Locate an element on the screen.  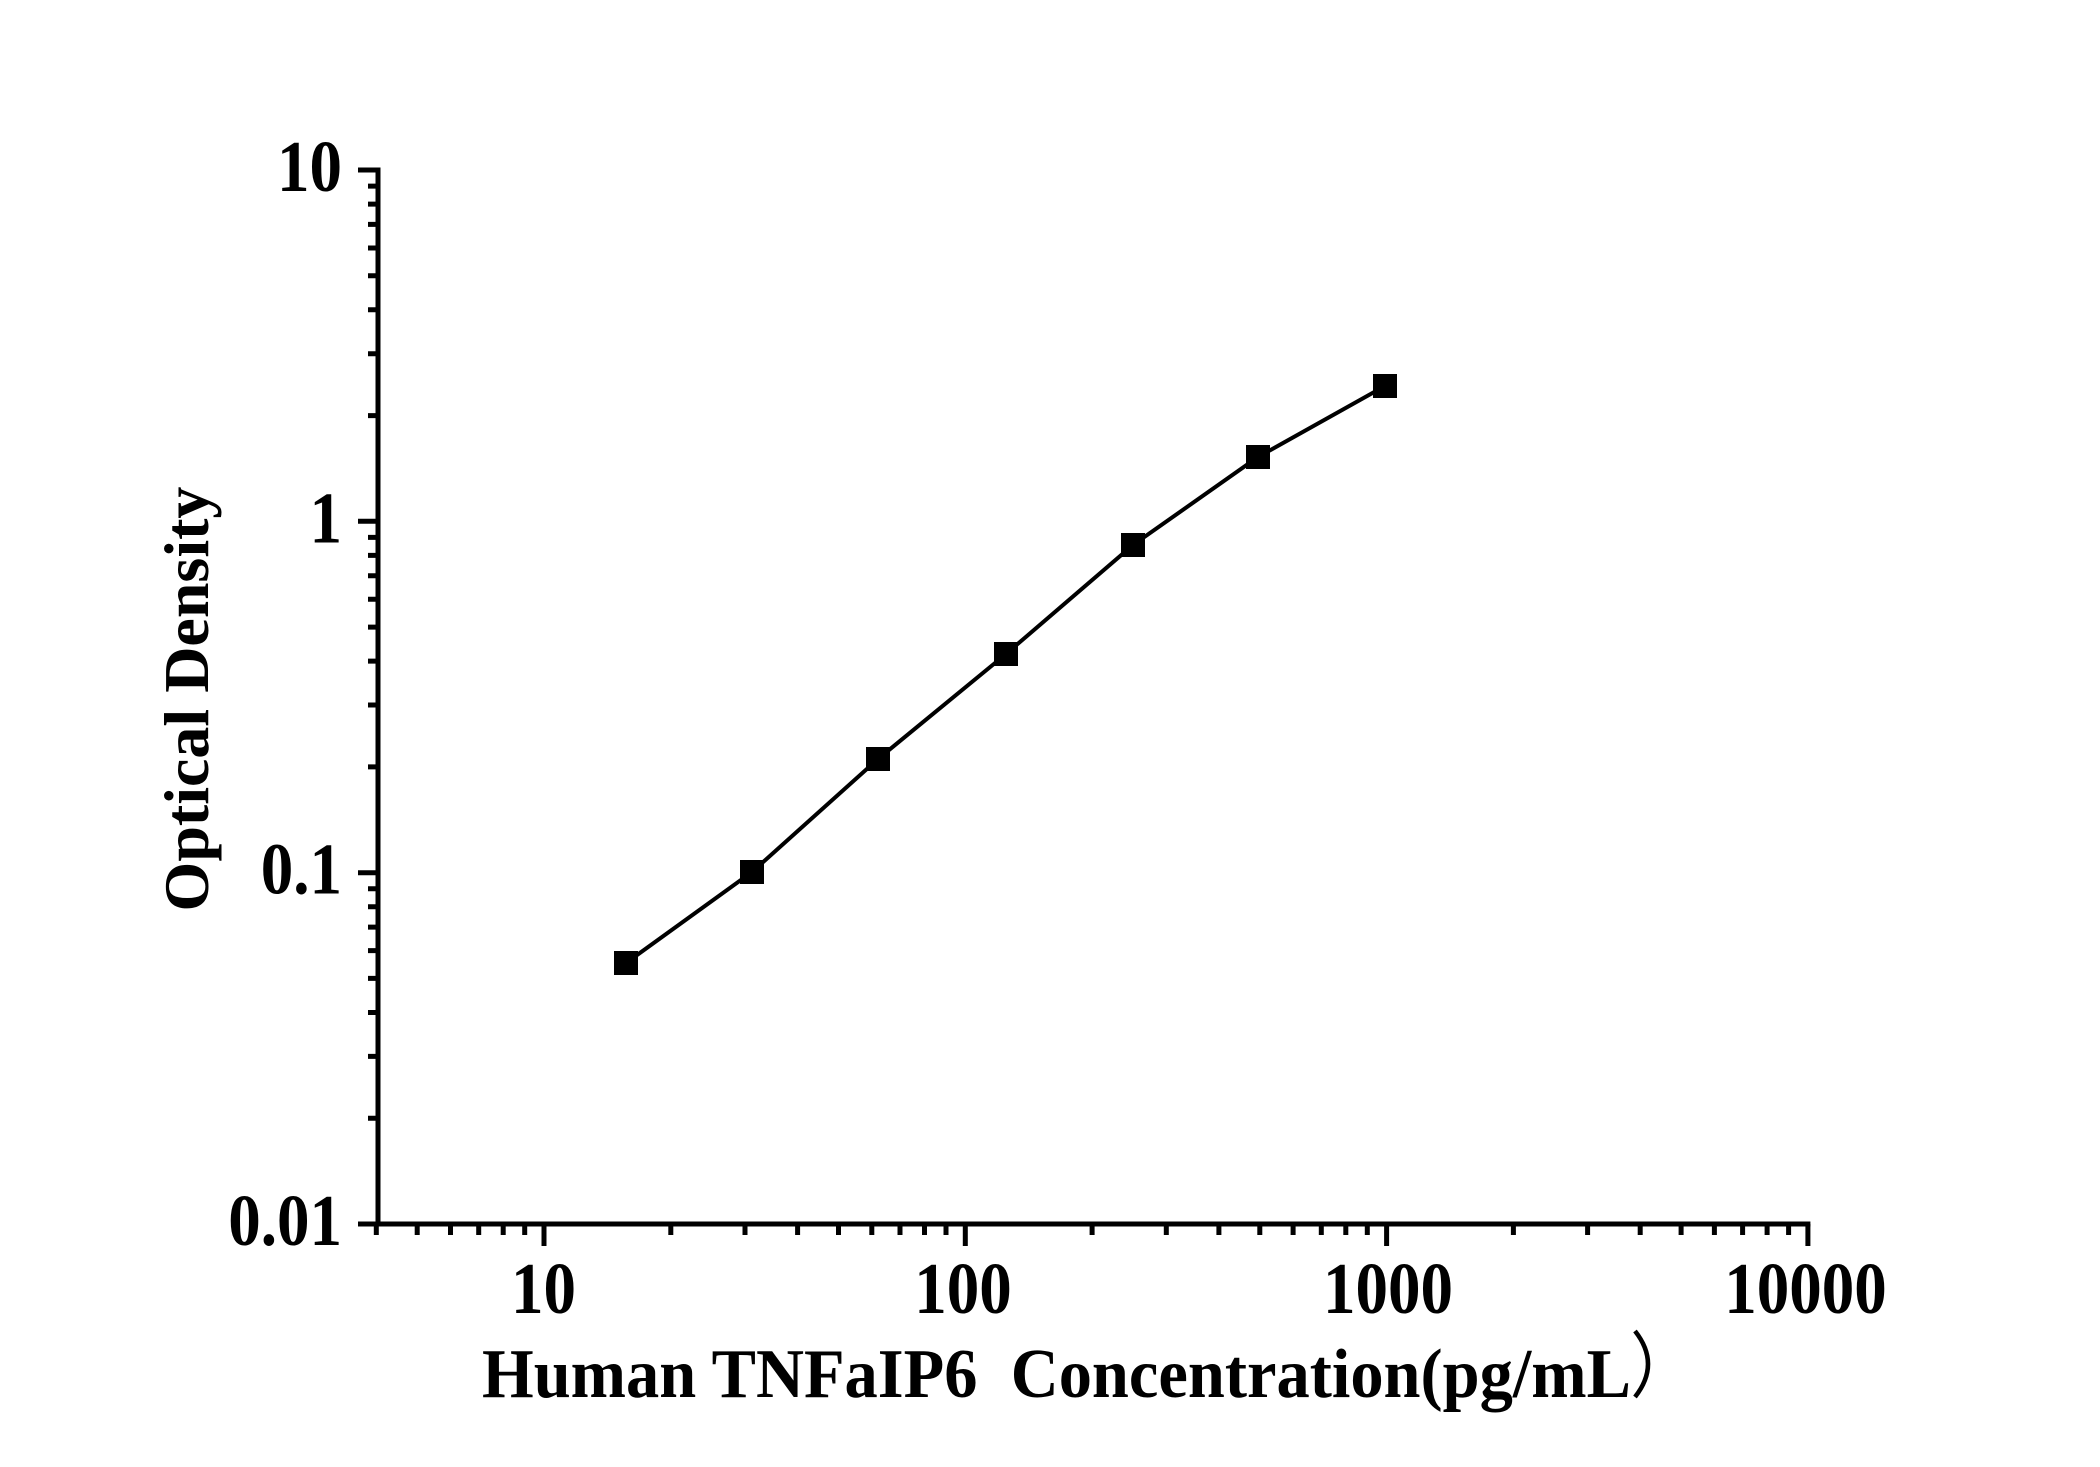
svg-text: 1000 is located at coordinates (1388, 1289).